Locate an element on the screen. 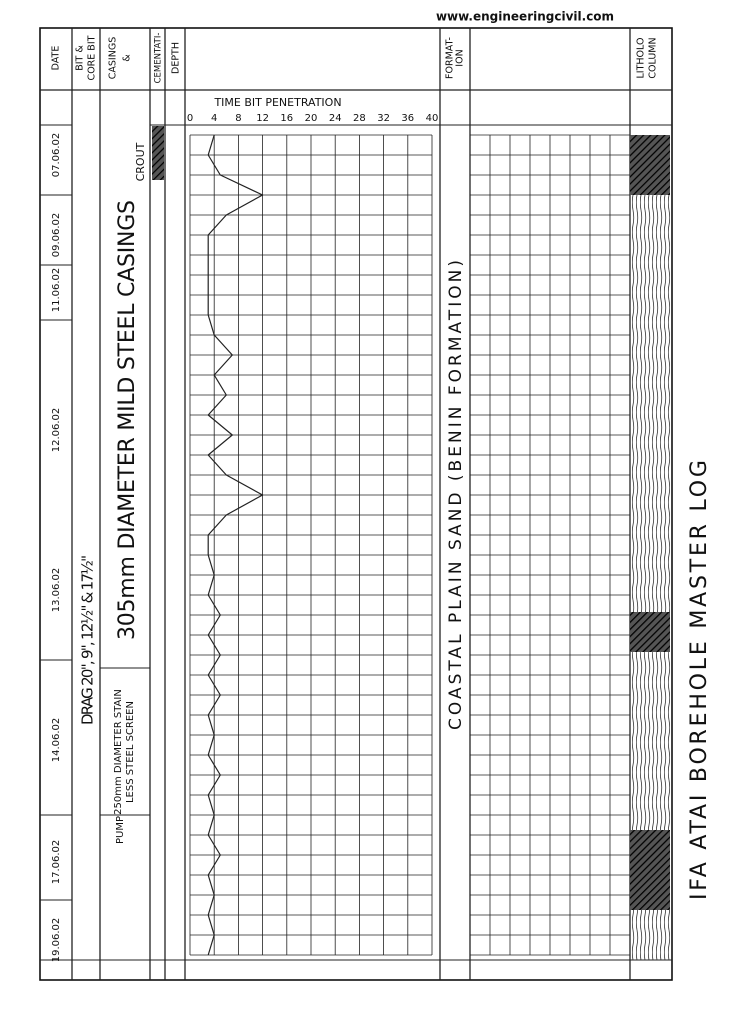 This screenshot has height=1024, width=733. column-header: DATE is located at coordinates (56, 58).